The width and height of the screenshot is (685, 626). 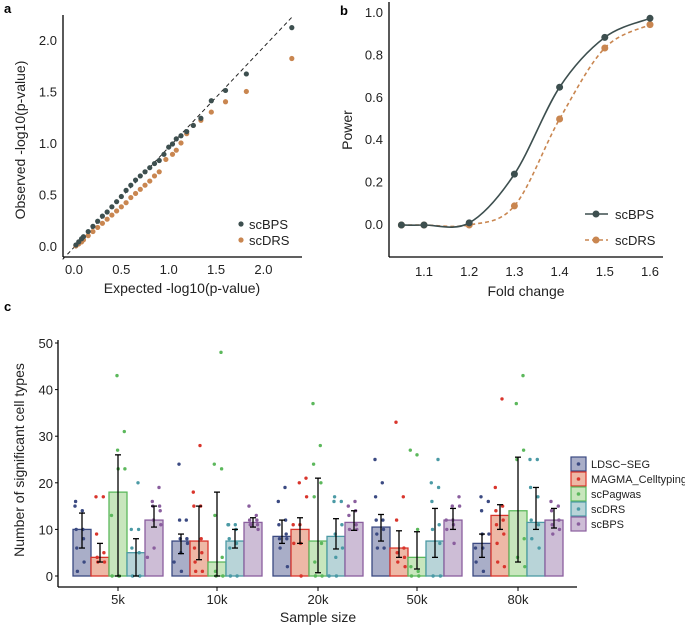 I want to click on legend-label: scDRS, so click(x=635, y=240).